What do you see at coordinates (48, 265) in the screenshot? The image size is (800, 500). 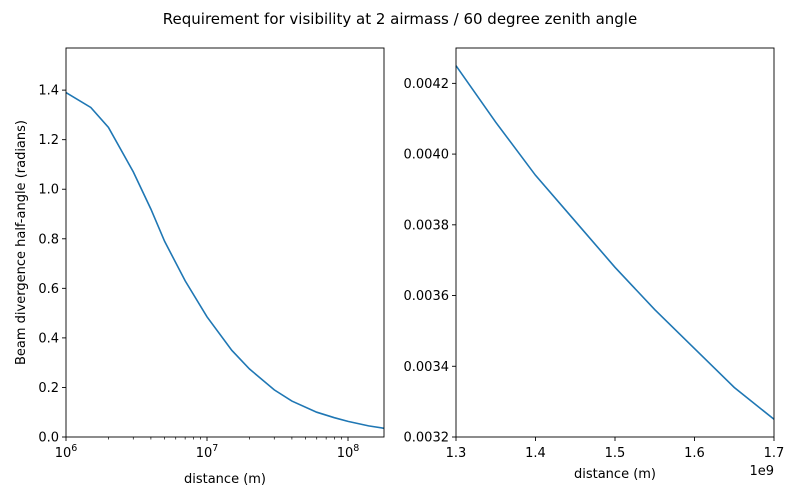 I see `left-y-tick-labels: 0.0 0.2 0.4 0.6 0.8 1.0 1.2 1.4` at bounding box center [48, 265].